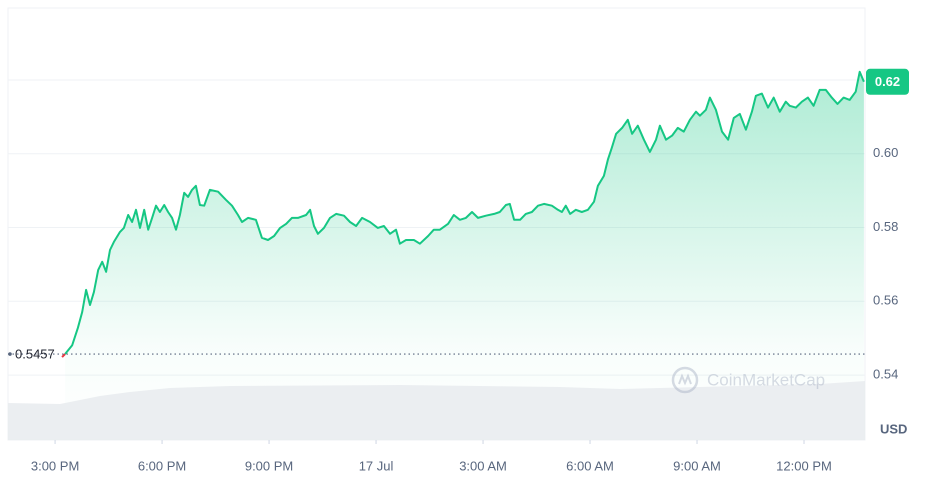 This screenshot has width=927, height=481. What do you see at coordinates (885, 226) in the screenshot?
I see `y-tick-label: 0.58` at bounding box center [885, 226].